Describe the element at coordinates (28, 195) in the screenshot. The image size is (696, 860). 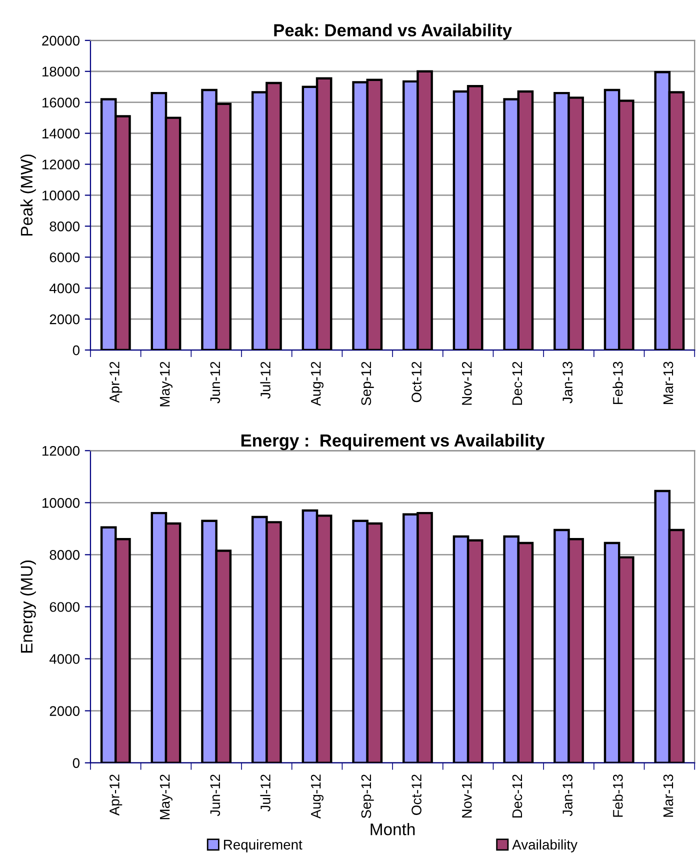
I see `y-axis-title: Peak (MW)` at that location.